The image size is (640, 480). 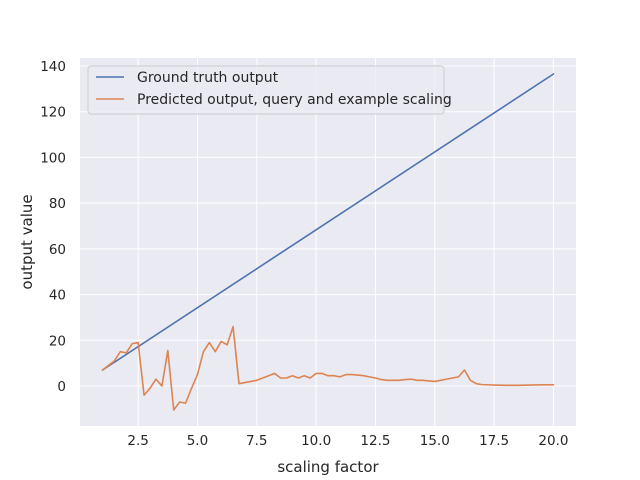 What do you see at coordinates (53, 67) in the screenshot?
I see `y-tick-label: 140` at bounding box center [53, 67].